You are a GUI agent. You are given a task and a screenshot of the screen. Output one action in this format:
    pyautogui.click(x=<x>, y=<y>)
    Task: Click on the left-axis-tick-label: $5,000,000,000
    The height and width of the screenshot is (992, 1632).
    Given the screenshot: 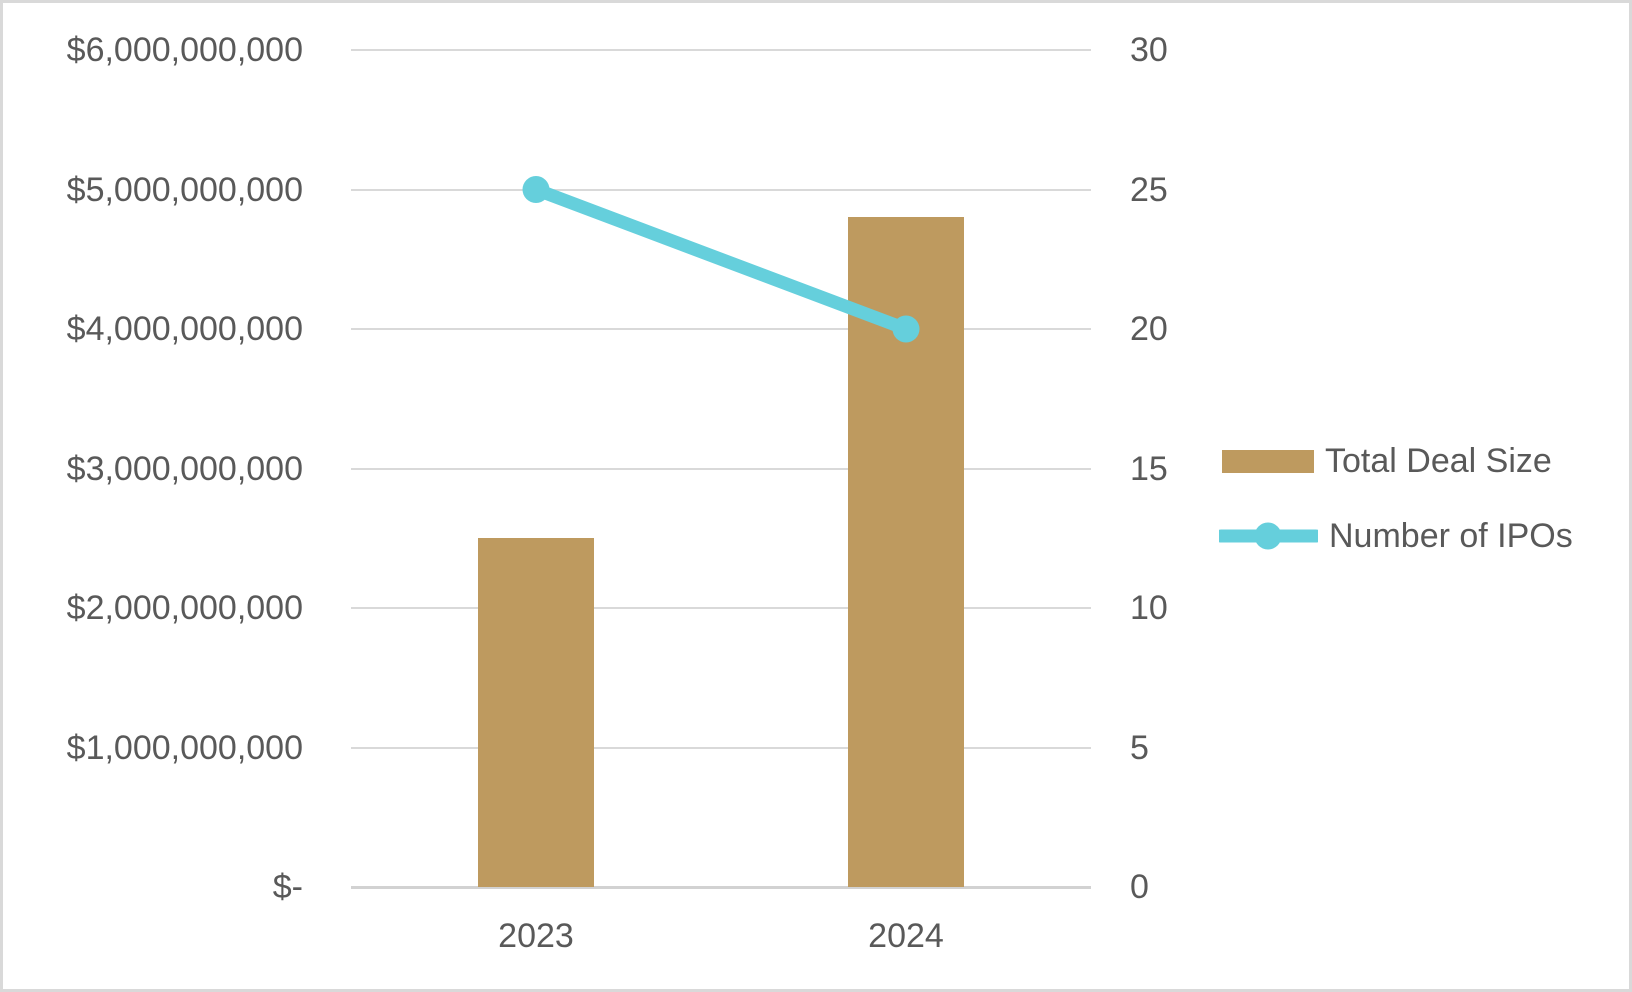 What is the action you would take?
    pyautogui.click(x=184, y=189)
    